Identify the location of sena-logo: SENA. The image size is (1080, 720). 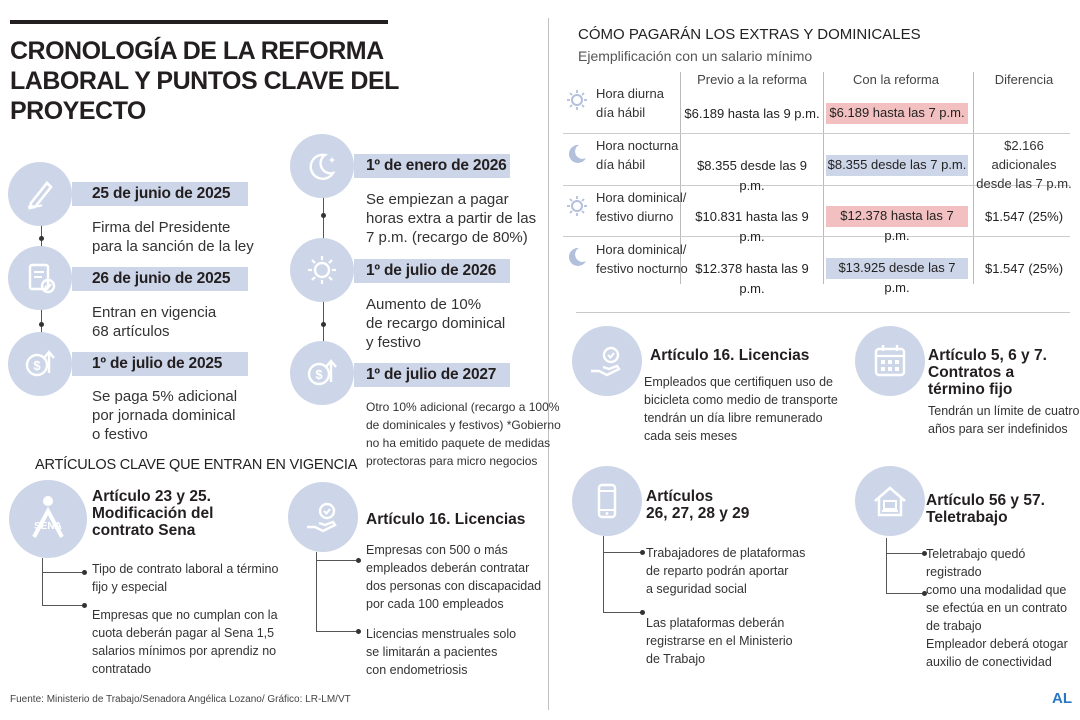
(48, 519).